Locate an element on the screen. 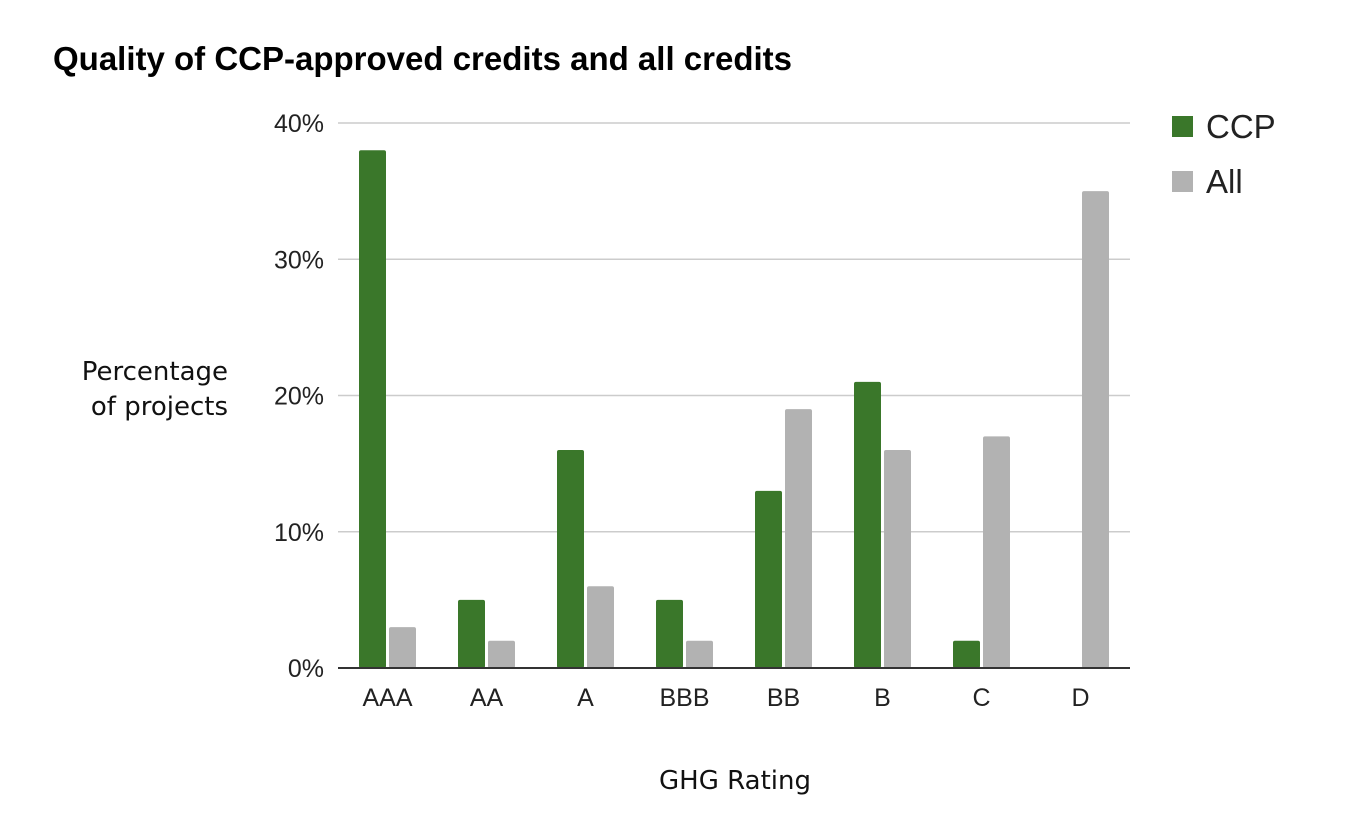 The width and height of the screenshot is (1364, 832). bar-all-c is located at coordinates (996, 552).